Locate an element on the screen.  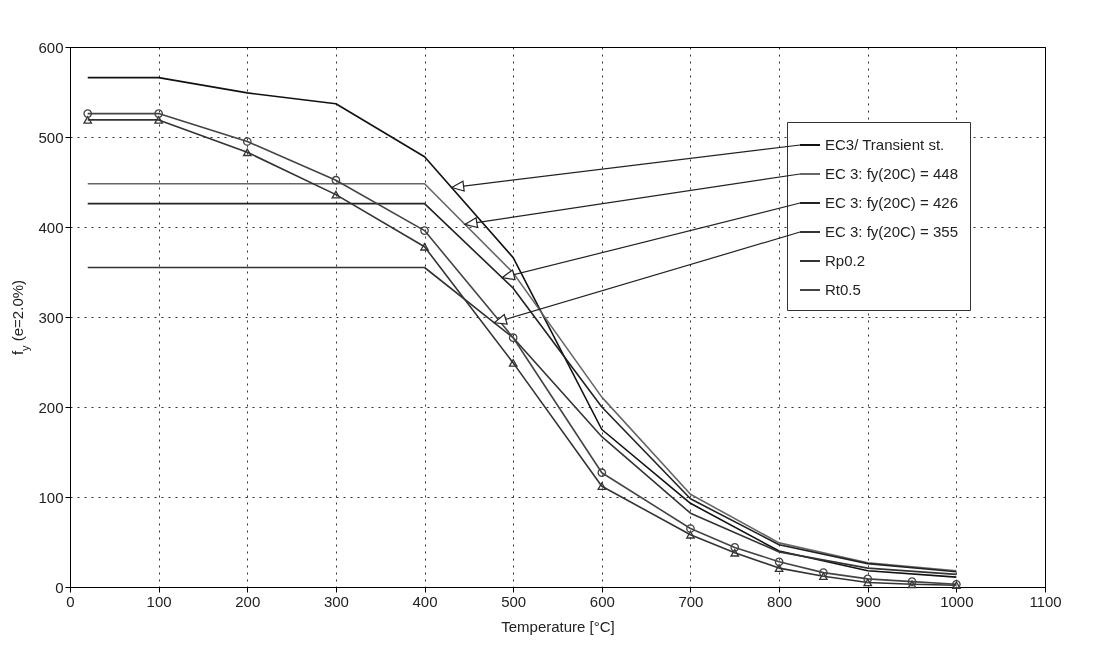
x-tick-label: 400 is located at coordinates (425, 601).